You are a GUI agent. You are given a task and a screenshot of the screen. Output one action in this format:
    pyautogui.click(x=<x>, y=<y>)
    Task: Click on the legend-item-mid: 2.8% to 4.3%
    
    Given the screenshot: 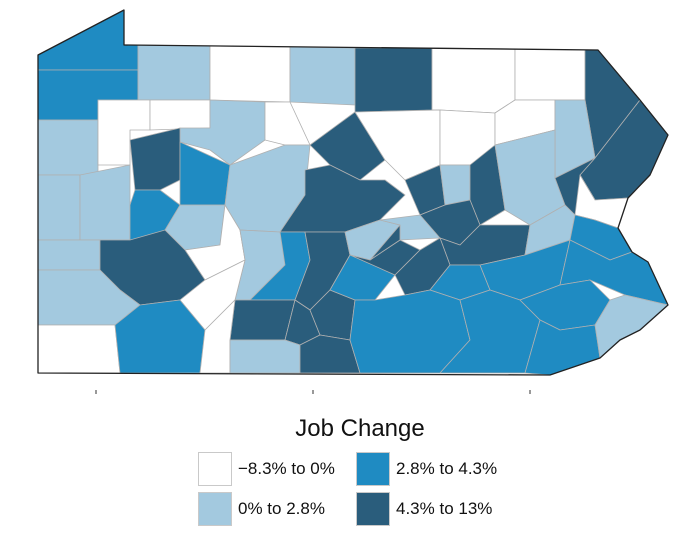 What is the action you would take?
    pyautogui.click(x=426, y=469)
    